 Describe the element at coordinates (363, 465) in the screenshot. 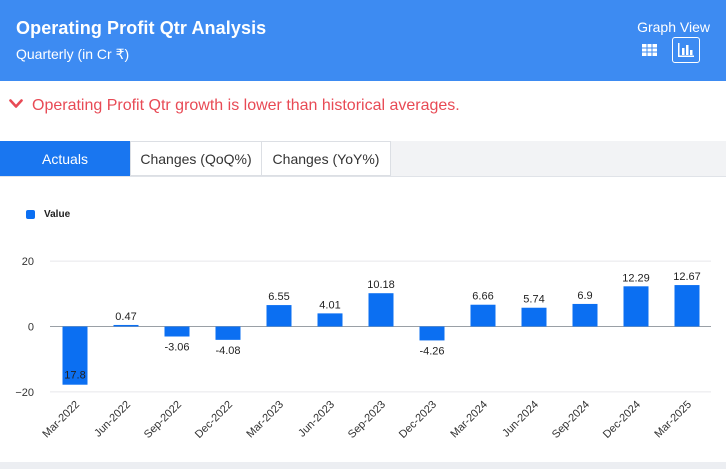

I see `bottom-strip` at that location.